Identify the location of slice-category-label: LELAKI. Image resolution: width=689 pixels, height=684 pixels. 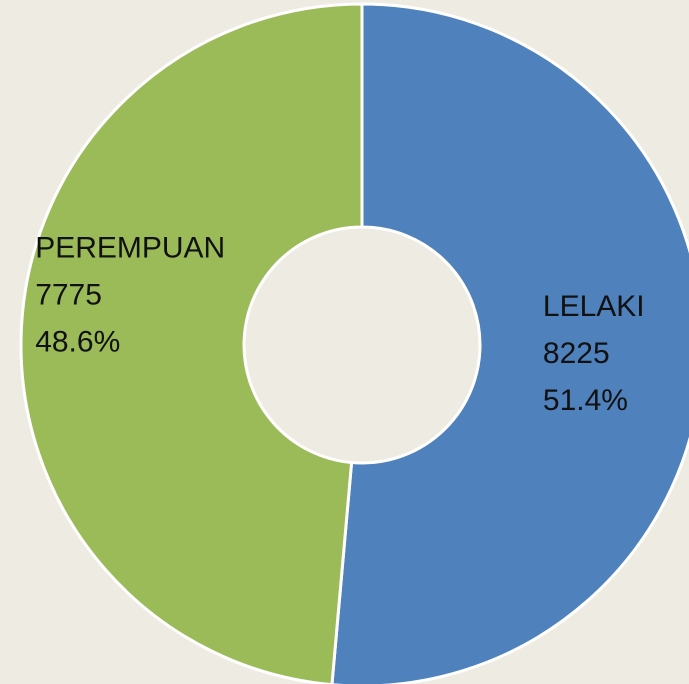
(594, 306).